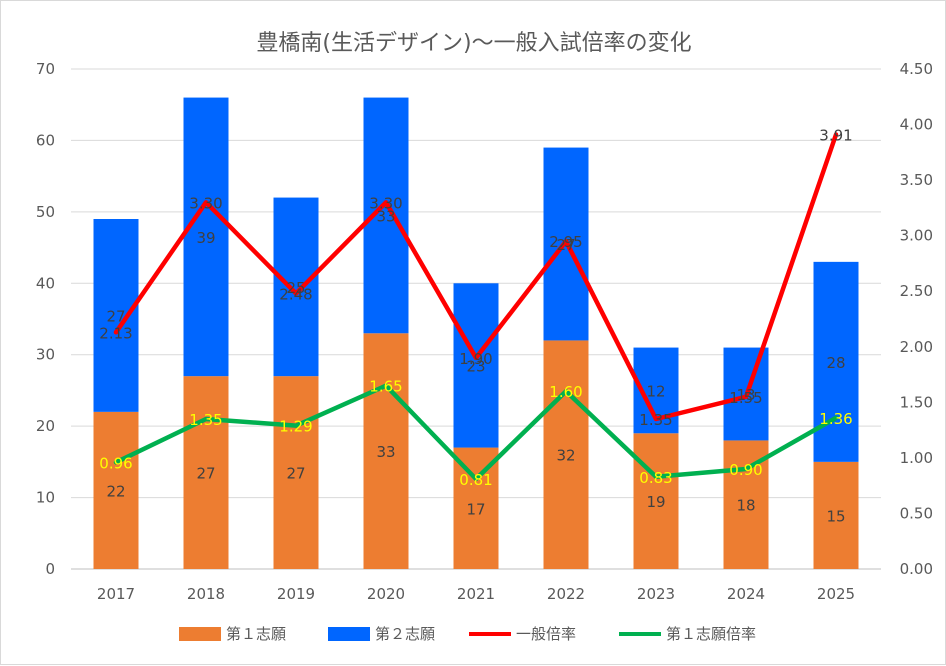  Describe the element at coordinates (405, 634) in the screenshot. I see `legend-label: 第２志願` at that location.